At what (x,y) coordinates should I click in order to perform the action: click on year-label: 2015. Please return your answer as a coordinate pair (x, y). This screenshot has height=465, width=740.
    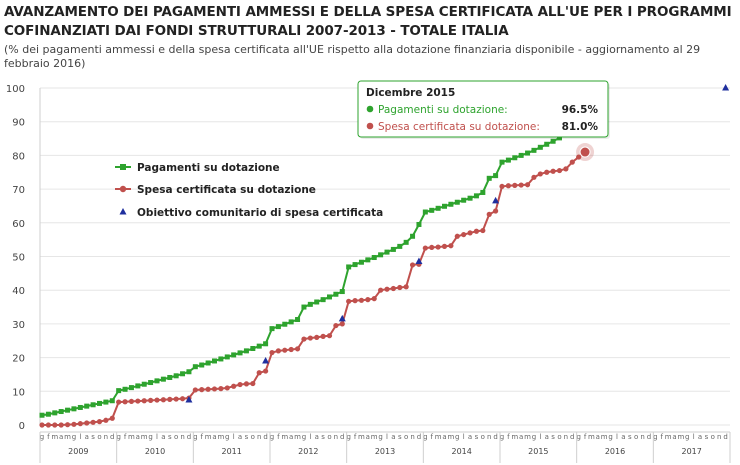
    Looking at the image, I should click on (538, 451).